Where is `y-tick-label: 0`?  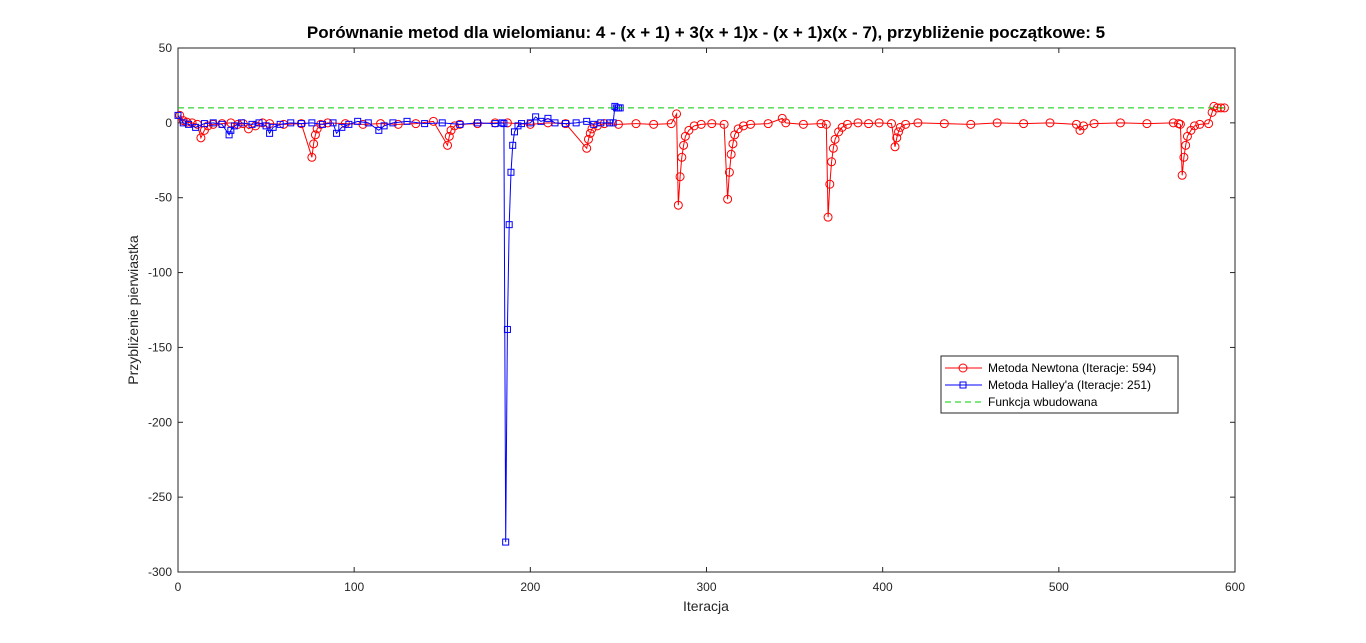 y-tick-label: 0 is located at coordinates (168, 123).